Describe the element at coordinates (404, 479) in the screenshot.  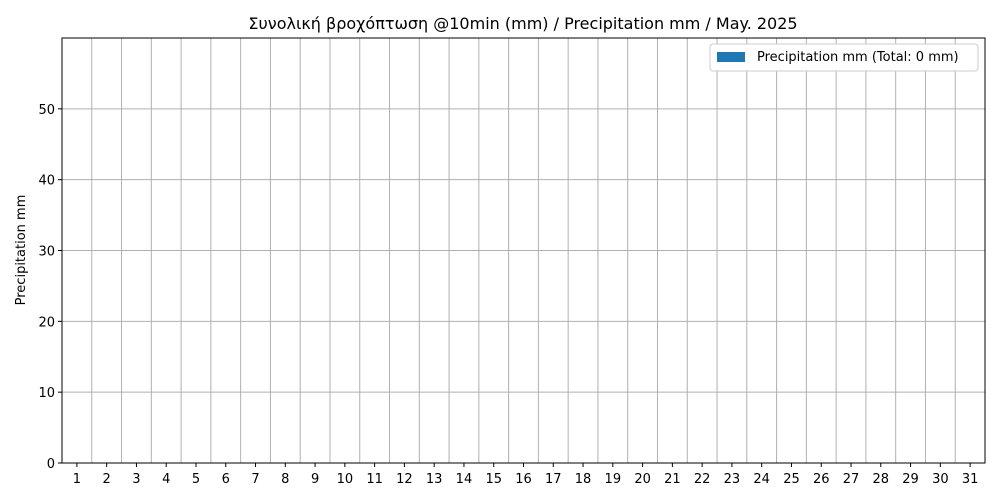
I see `x-tick-label: 12` at that location.